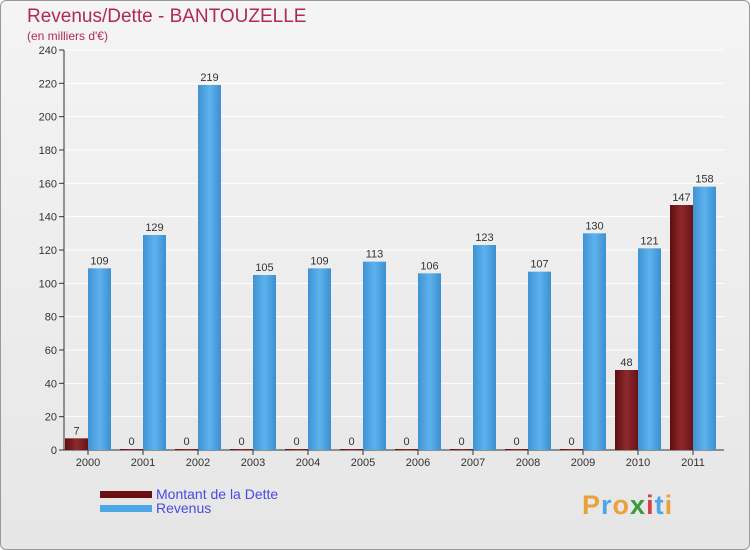 The image size is (750, 550). What do you see at coordinates (539, 265) in the screenshot?
I see `data-label: 107` at bounding box center [539, 265].